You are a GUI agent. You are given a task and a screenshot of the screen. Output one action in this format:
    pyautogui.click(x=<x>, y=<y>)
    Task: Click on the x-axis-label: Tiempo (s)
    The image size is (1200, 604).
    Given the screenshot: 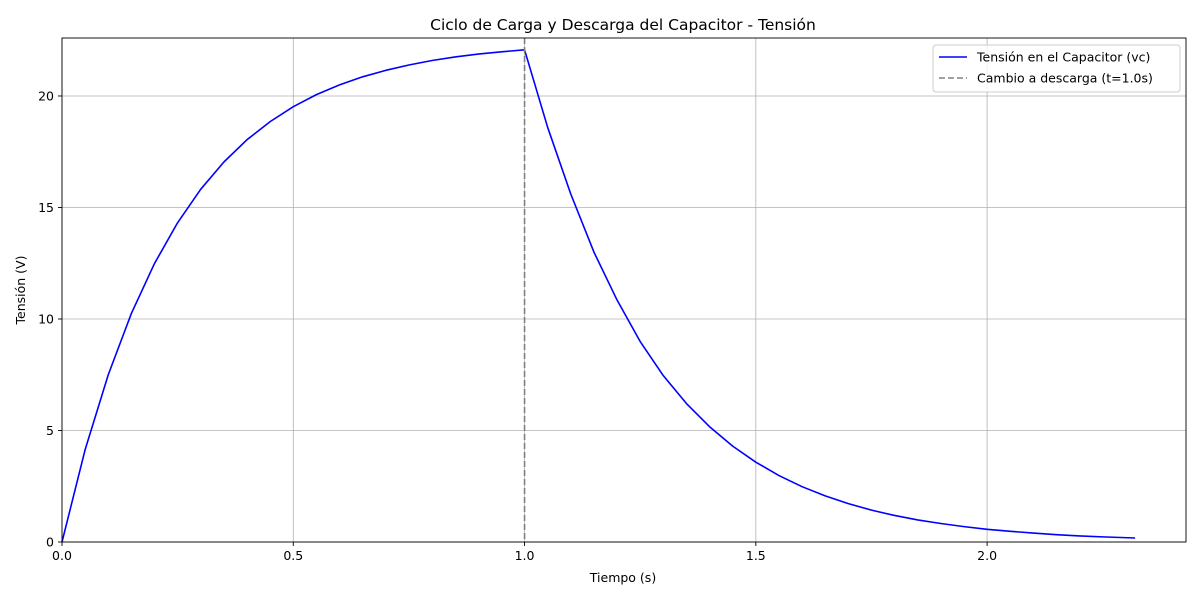 What is the action you would take?
    pyautogui.click(x=622, y=577)
    